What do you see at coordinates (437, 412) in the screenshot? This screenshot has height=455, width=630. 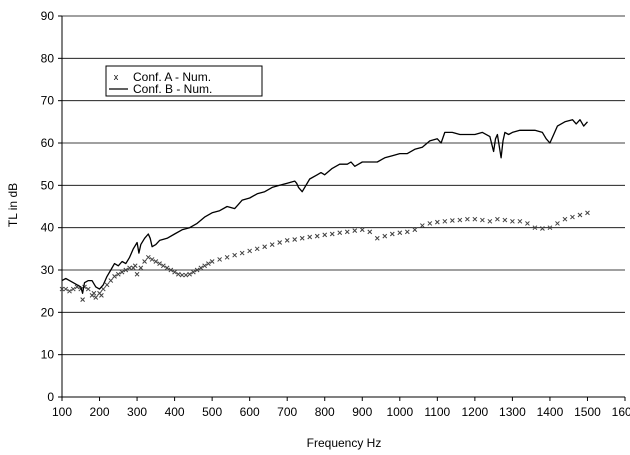 I see `x-tick-label: 1100` at bounding box center [437, 412].